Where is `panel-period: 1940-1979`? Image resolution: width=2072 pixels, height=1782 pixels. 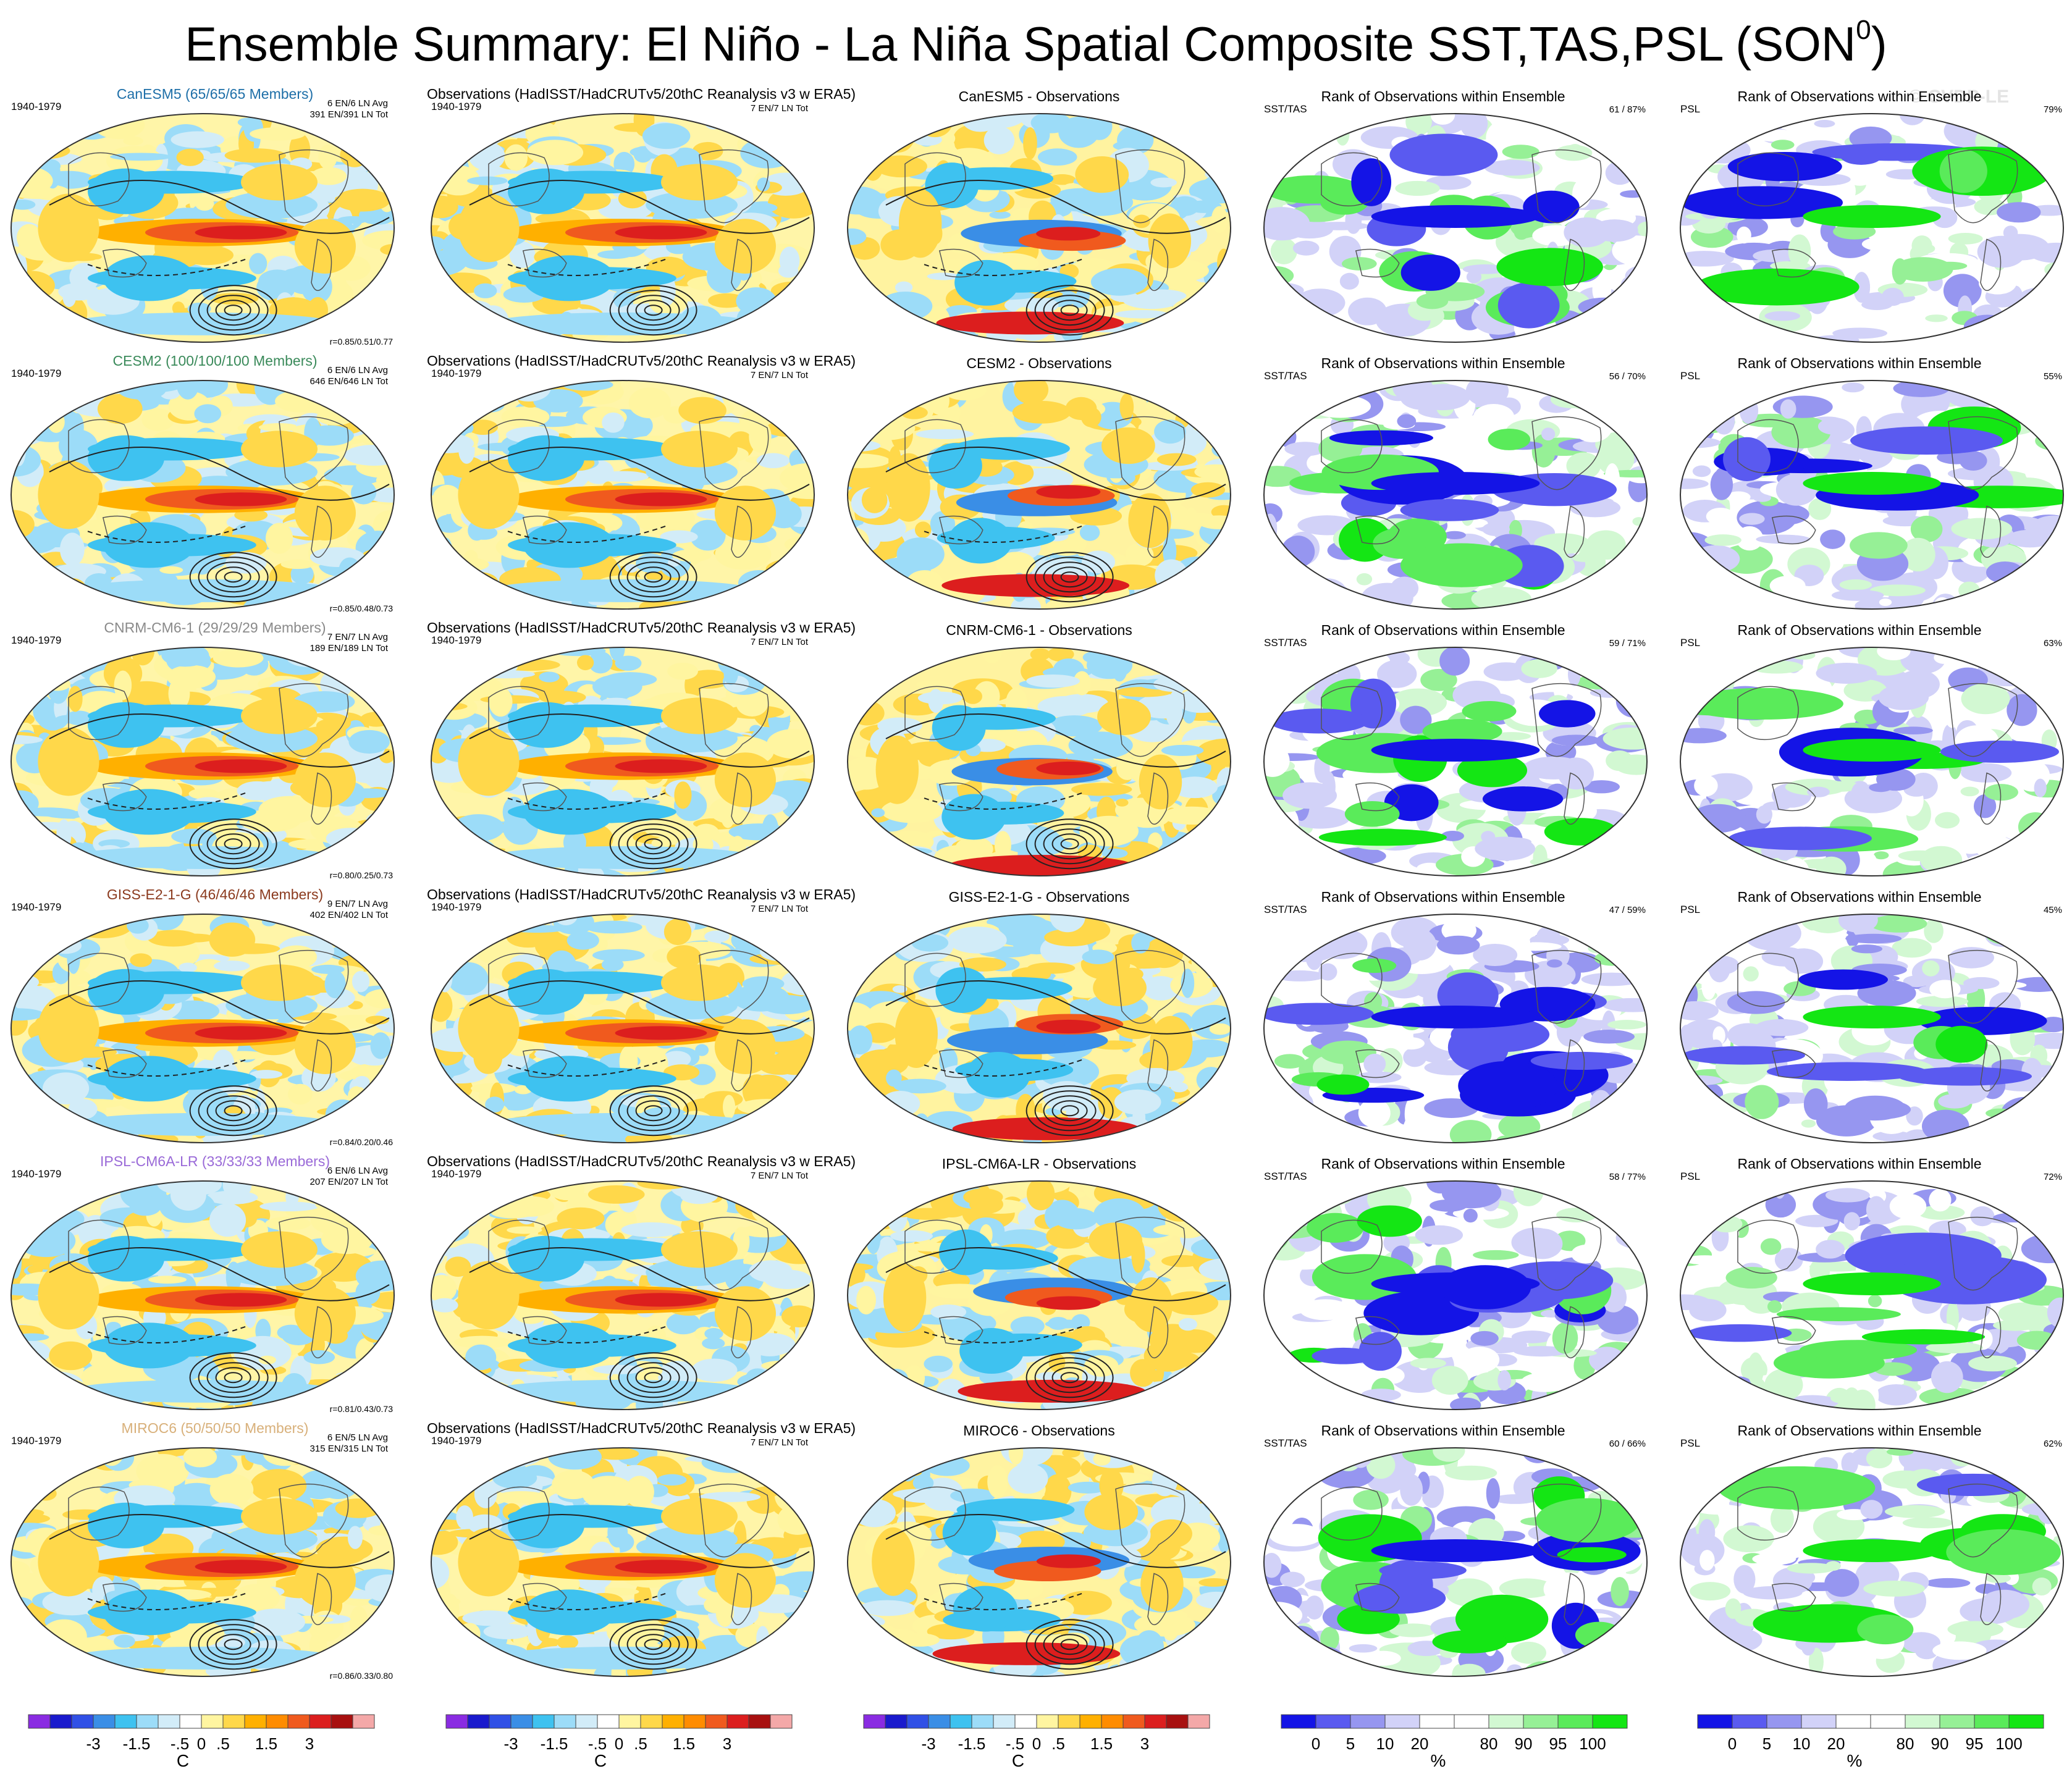 panel-period: 1940-1979 is located at coordinates (36, 373).